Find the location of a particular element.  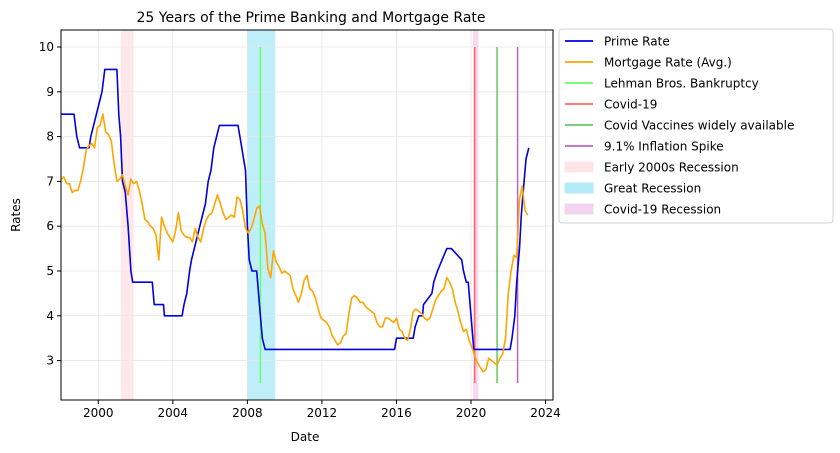

legend-label: Covid Vaccines widely available is located at coordinates (699, 126).